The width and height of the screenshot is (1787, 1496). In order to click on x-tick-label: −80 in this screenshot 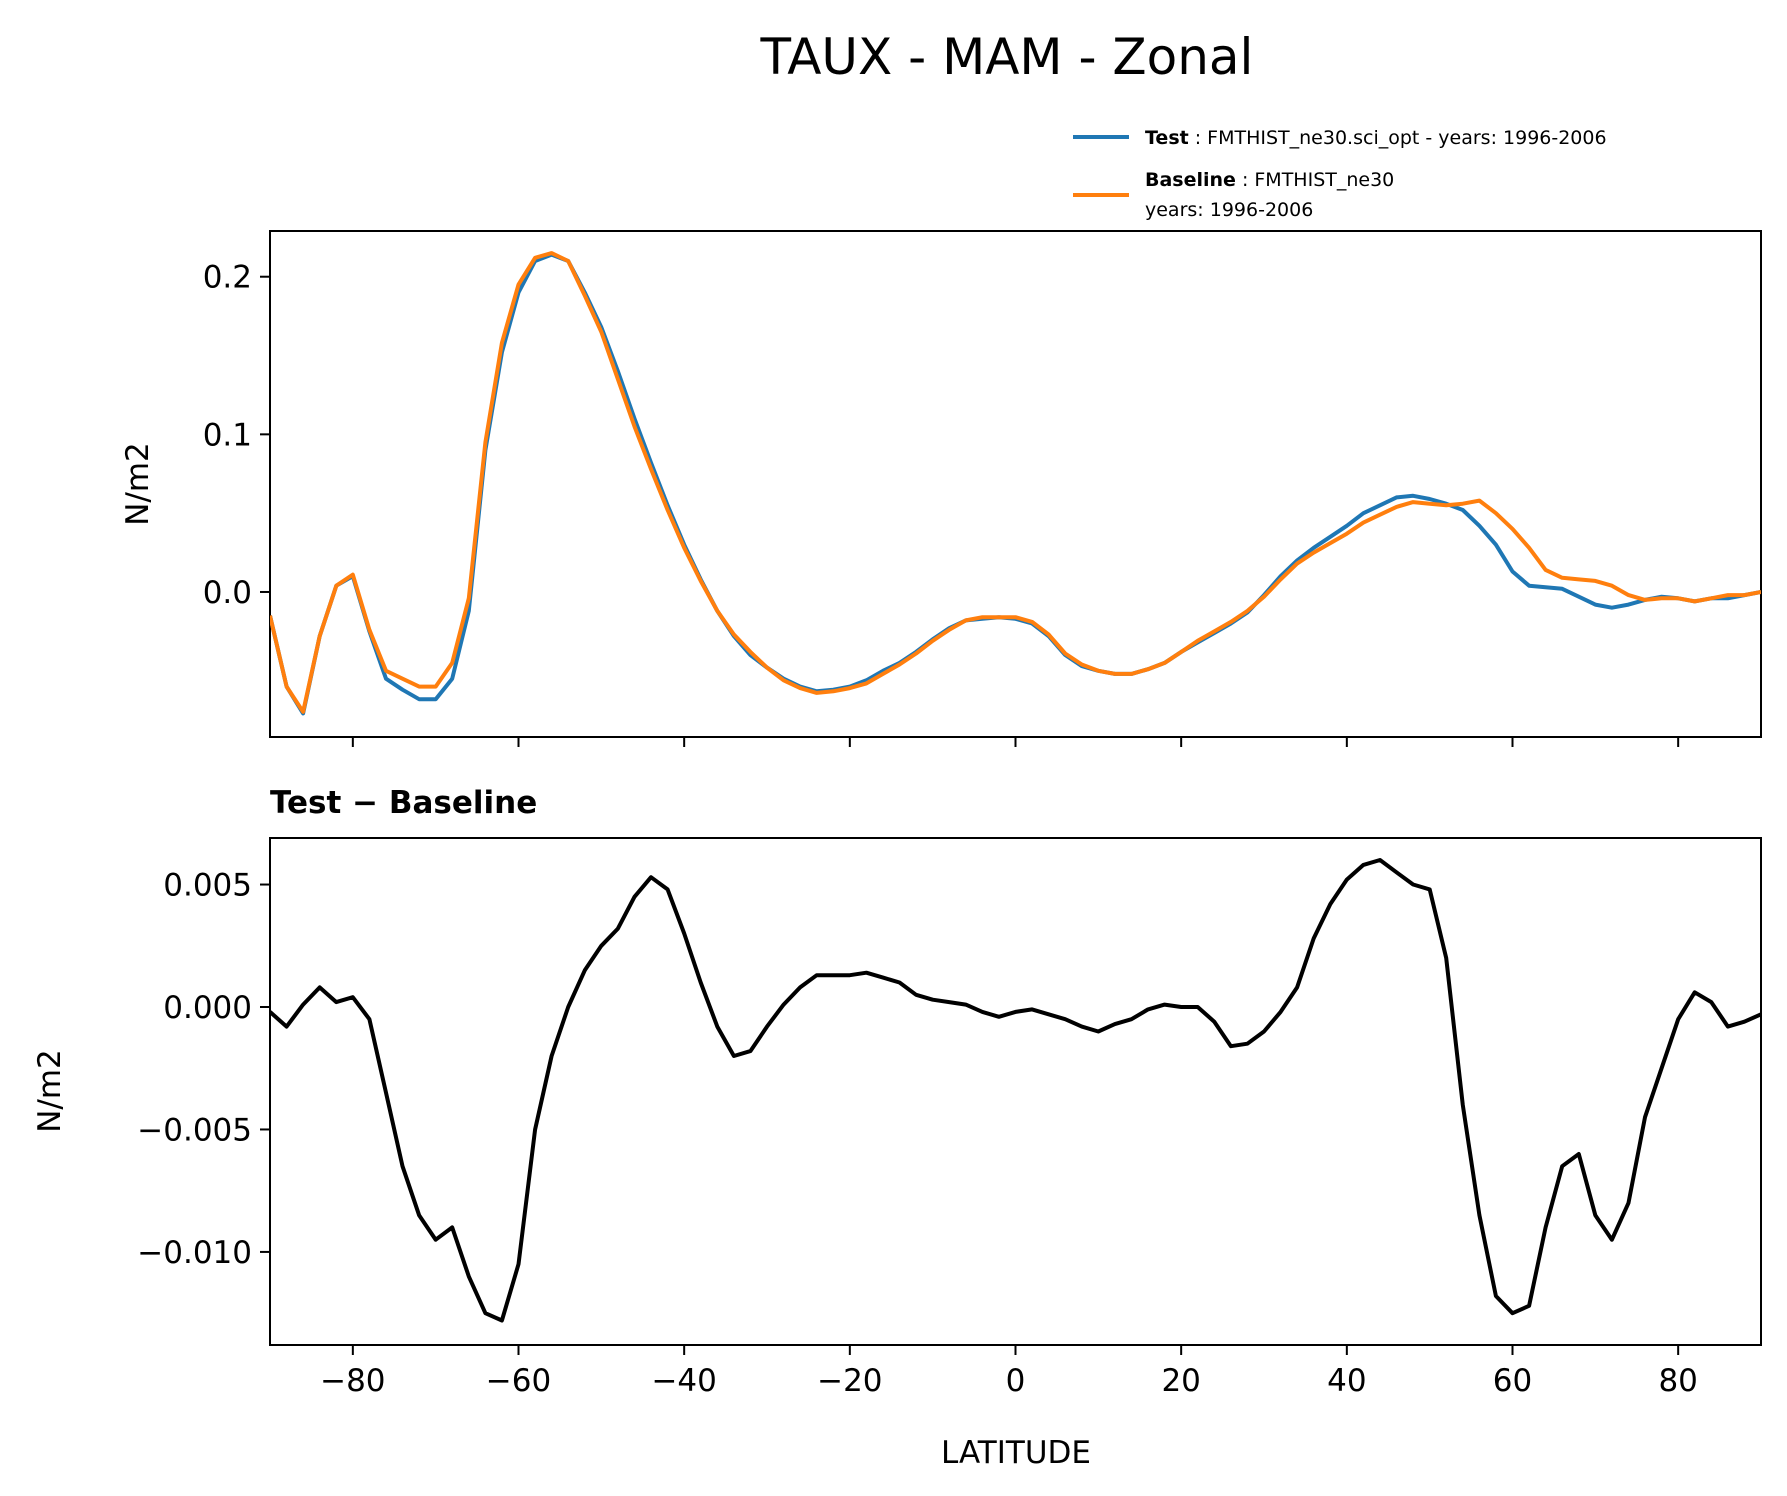, I will do `click(352, 1381)`.